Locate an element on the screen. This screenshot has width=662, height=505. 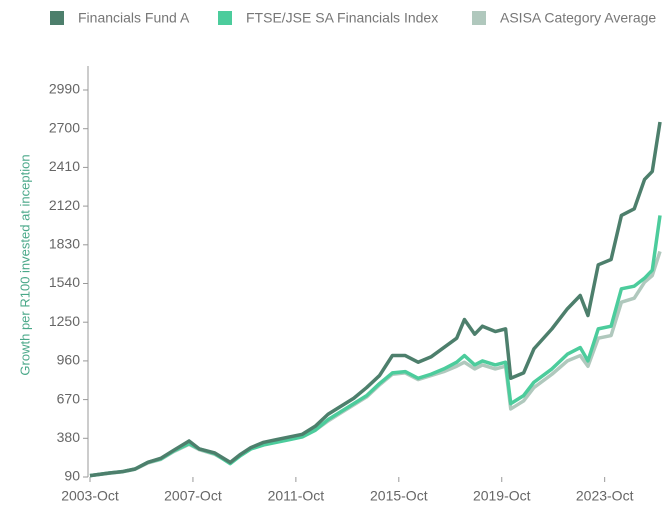
legend-label: ASISA Category Average is located at coordinates (578, 18).